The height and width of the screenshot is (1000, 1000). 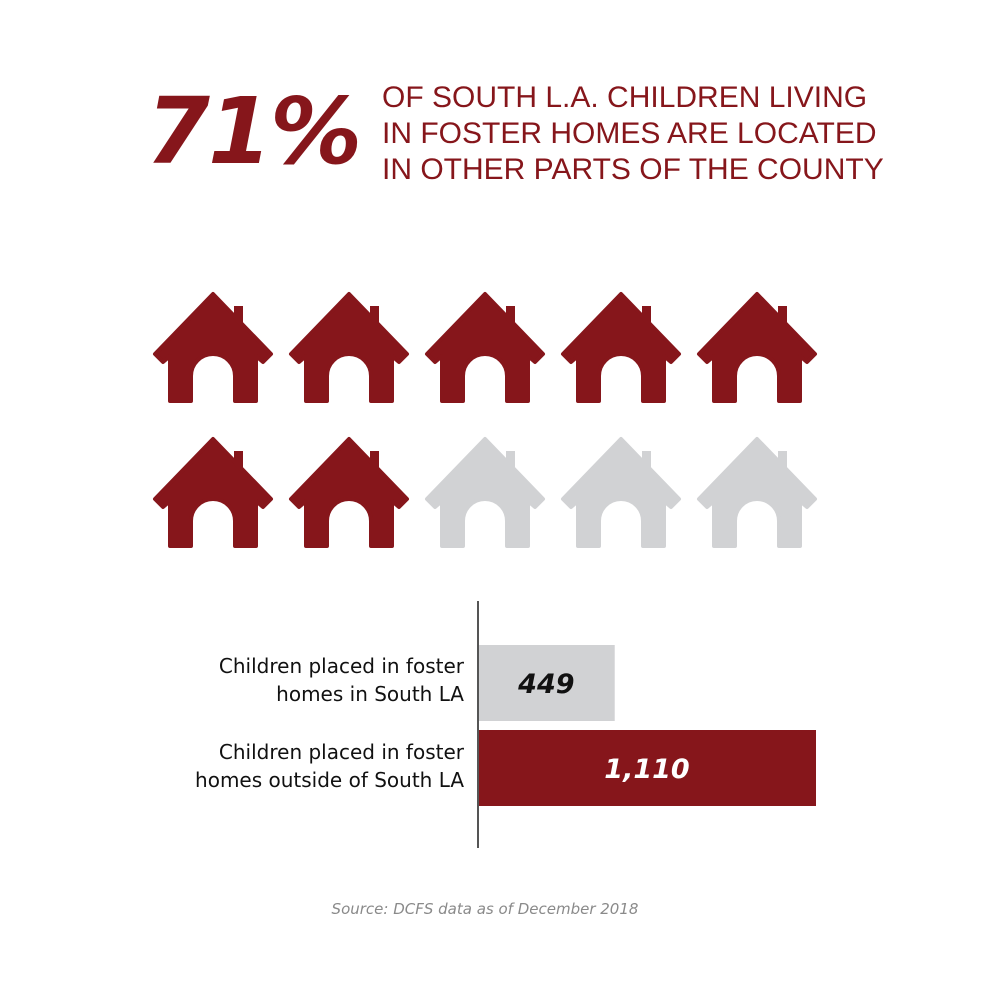 I want to click on headline-percent: 71%, so click(x=254, y=131).